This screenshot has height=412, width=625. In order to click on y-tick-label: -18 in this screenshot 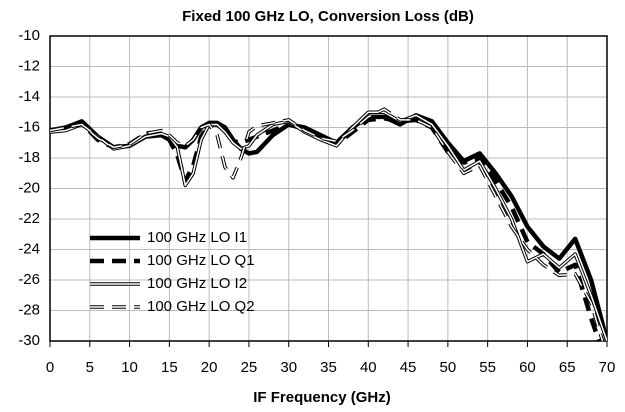, I will do `click(29, 157)`.